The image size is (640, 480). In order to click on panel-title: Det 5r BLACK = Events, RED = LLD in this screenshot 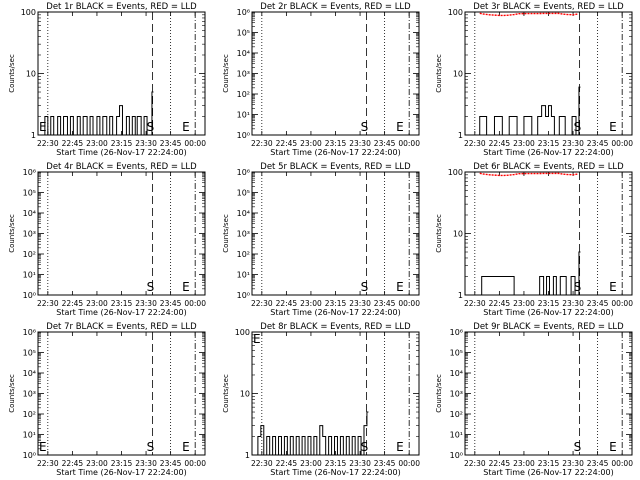, I will do `click(335, 167)`.